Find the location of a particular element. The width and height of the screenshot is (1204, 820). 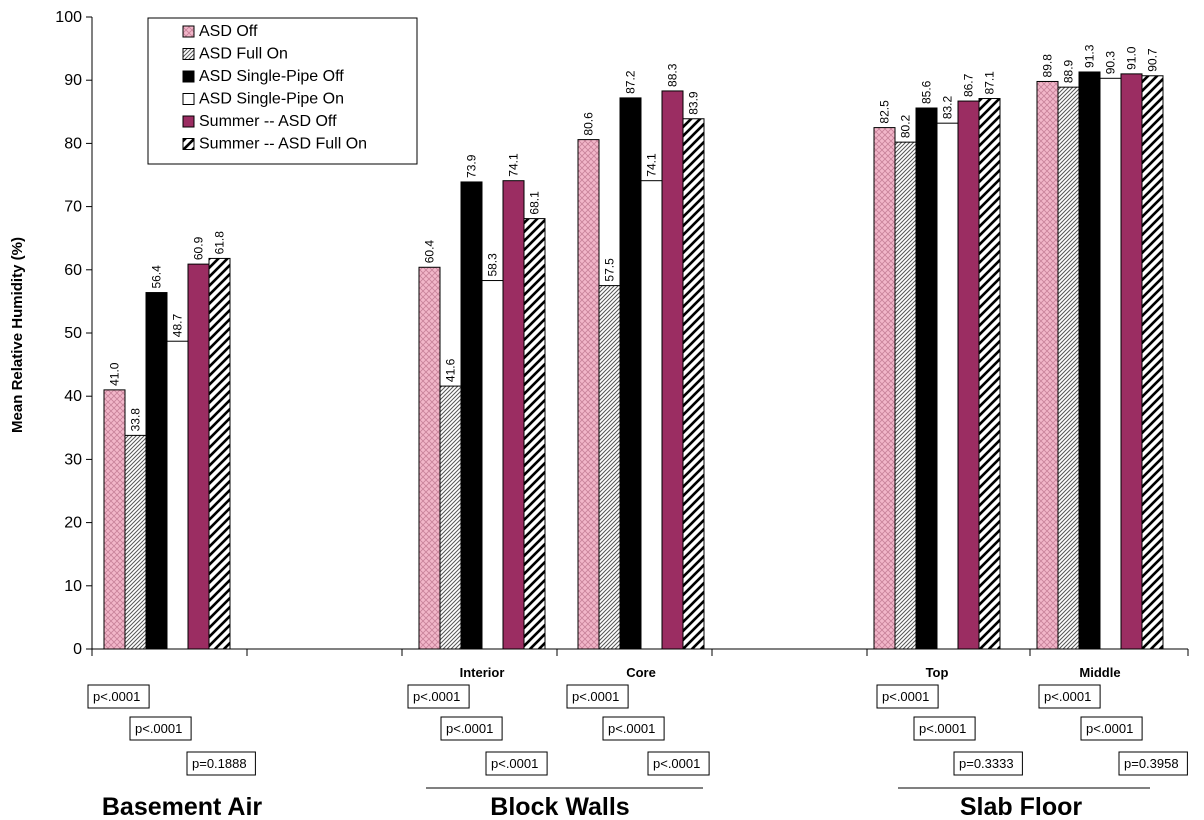

bar-value-label: 80.2 is located at coordinates (906, 126).